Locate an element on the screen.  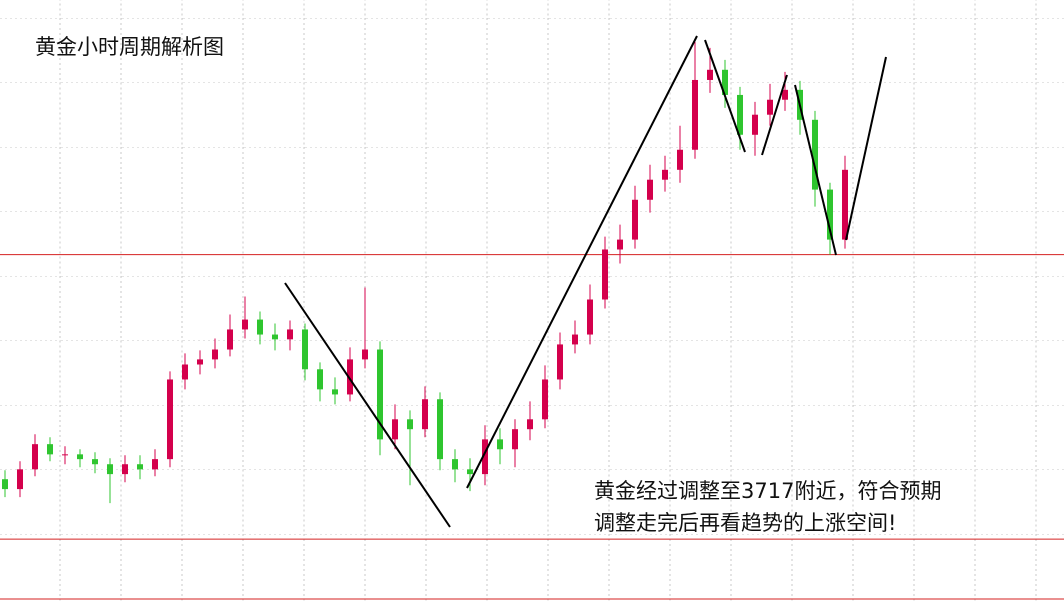
annotation: 调整走完后再看趋势的上涨空间! is located at coordinates (745, 523).